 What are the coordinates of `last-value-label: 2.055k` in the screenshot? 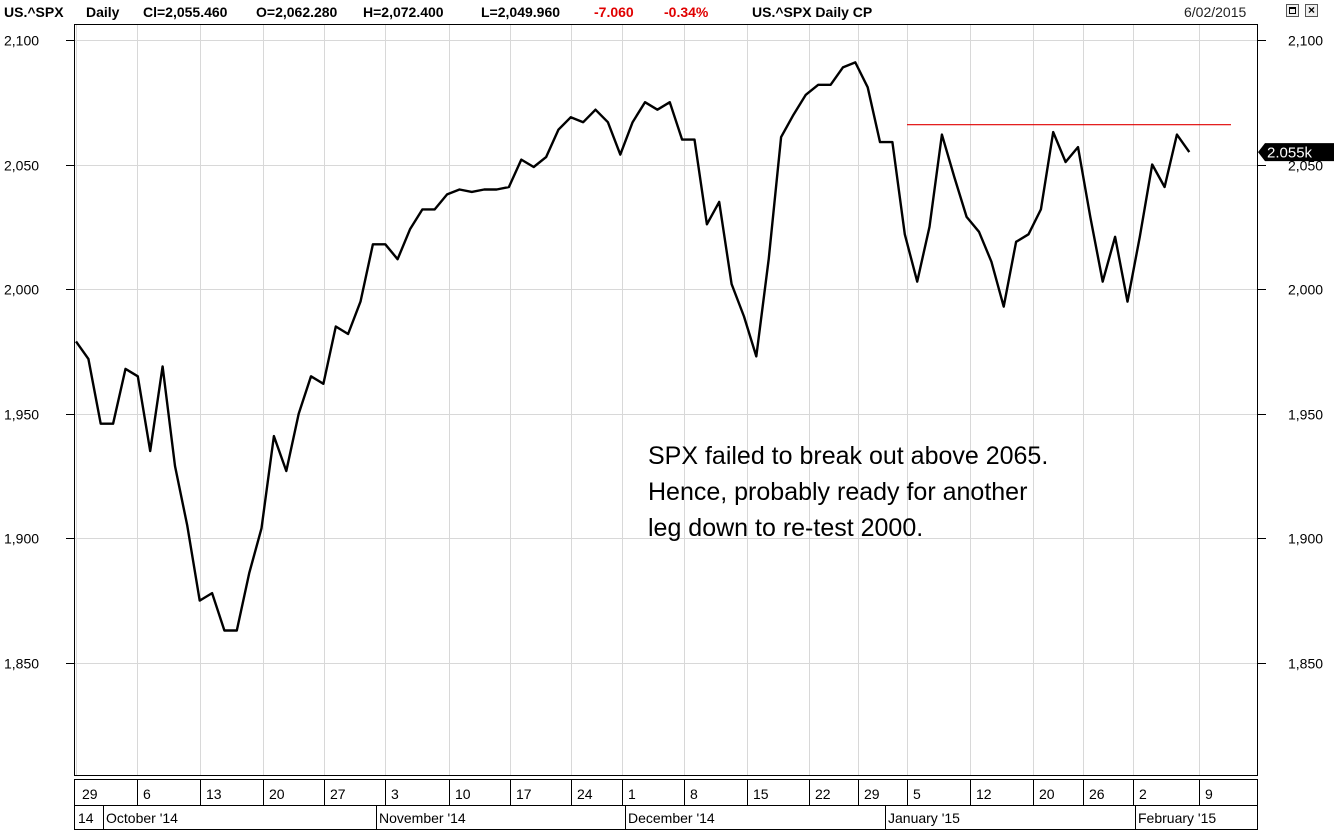 It's located at (1290, 153).